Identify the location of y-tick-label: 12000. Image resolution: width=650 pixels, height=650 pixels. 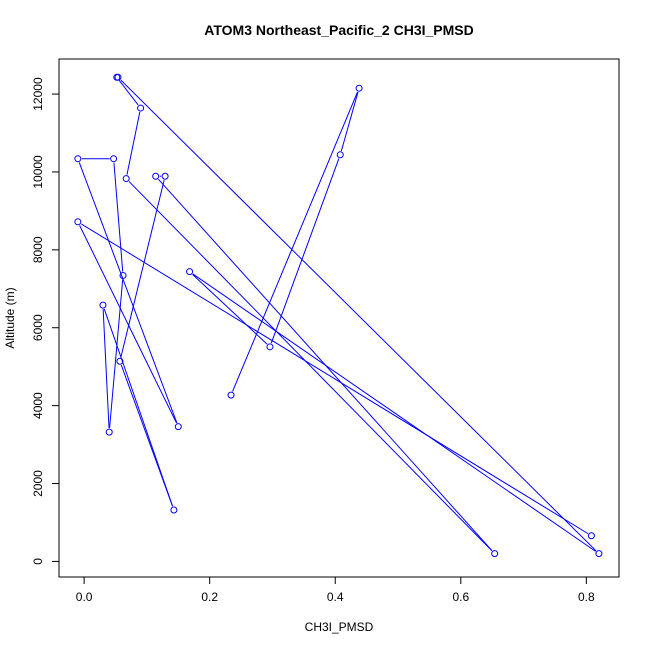
(38, 94).